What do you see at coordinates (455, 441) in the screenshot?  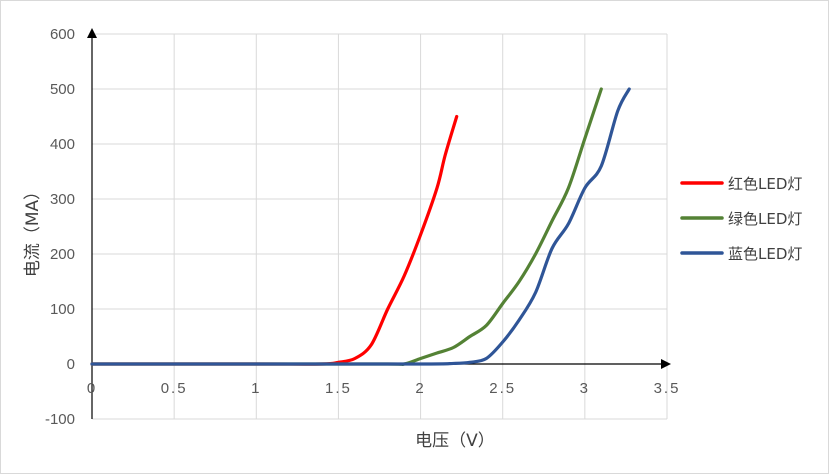 I see `x-axis-title: 电压（V）` at bounding box center [455, 441].